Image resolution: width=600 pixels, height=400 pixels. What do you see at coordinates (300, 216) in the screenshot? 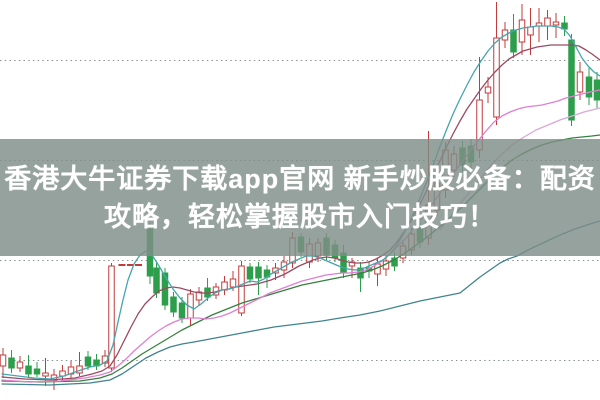
I see `promo-banner-line-2: 攻略，轻松掌握股市入门技巧！` at bounding box center [300, 216].